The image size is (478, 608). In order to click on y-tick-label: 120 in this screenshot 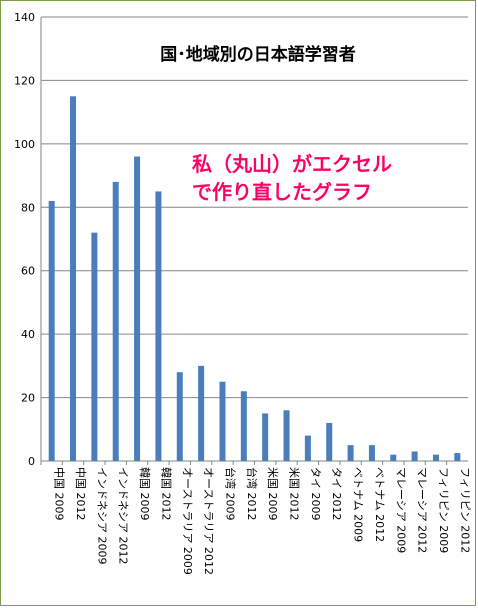, I will do `click(24, 80)`.